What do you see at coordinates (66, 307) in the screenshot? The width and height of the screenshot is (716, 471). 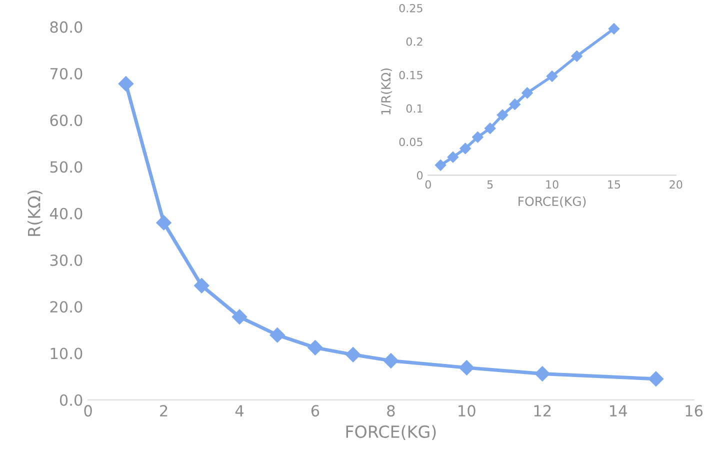 I see `y-tick-label: 20.0` at bounding box center [66, 307].